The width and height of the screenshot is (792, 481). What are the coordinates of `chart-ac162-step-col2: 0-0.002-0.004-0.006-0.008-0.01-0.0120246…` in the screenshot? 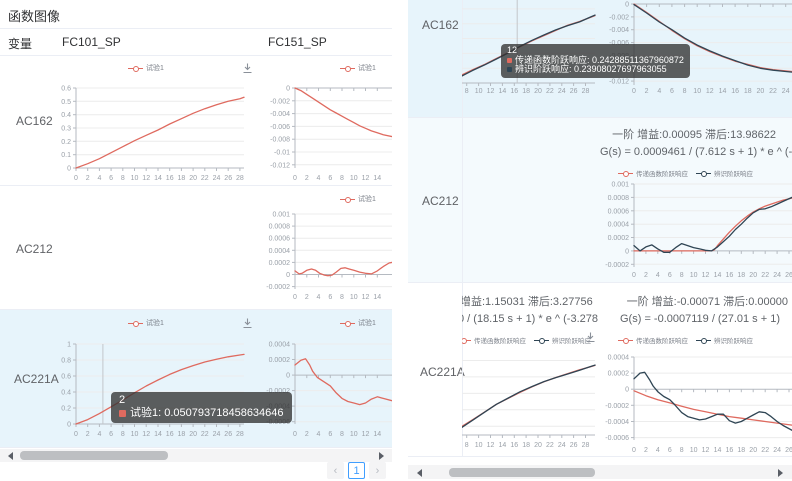 It's located at (696, 51).